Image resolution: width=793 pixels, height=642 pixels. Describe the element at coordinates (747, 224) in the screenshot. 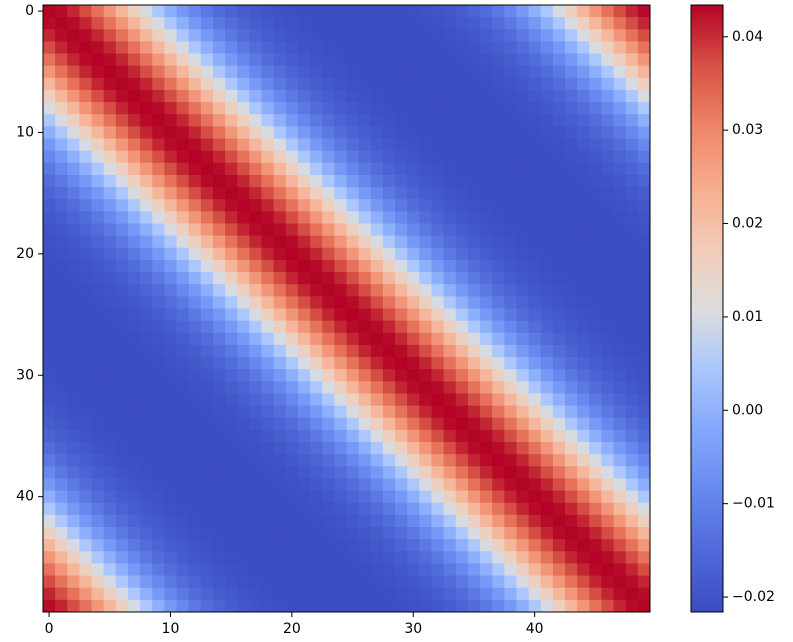

I see `colorbar-tick-label: 0.02` at that location.